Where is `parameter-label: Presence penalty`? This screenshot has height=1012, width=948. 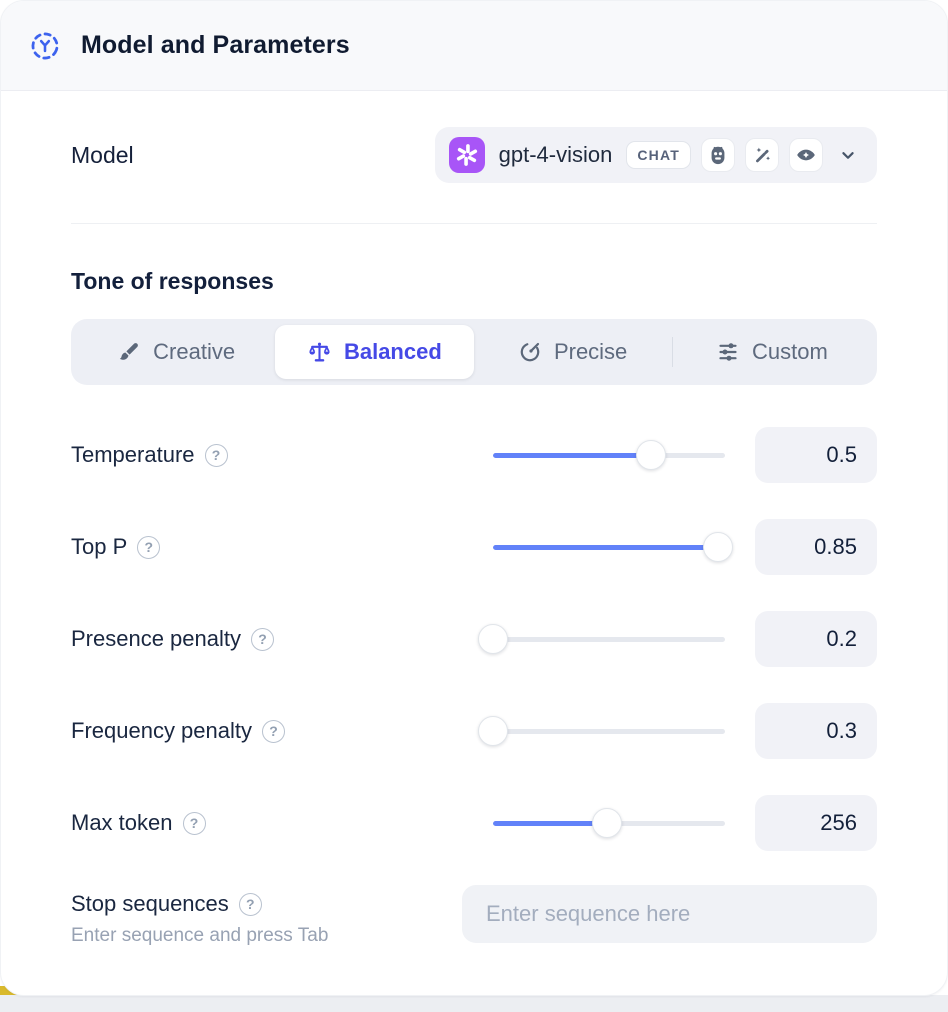 parameter-label: Presence penalty is located at coordinates (156, 638).